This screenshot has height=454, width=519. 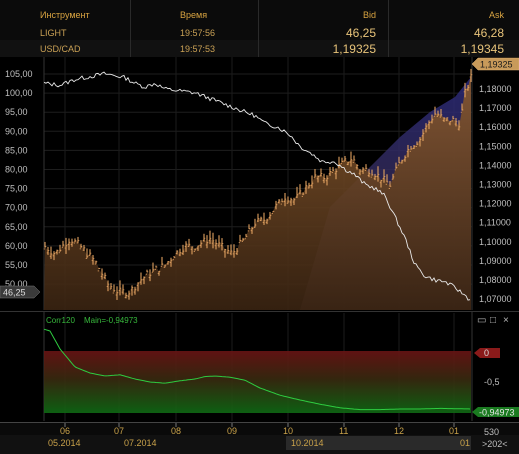 What do you see at coordinates (369, 15) in the screenshot?
I see `header-bid: Bid` at bounding box center [369, 15].